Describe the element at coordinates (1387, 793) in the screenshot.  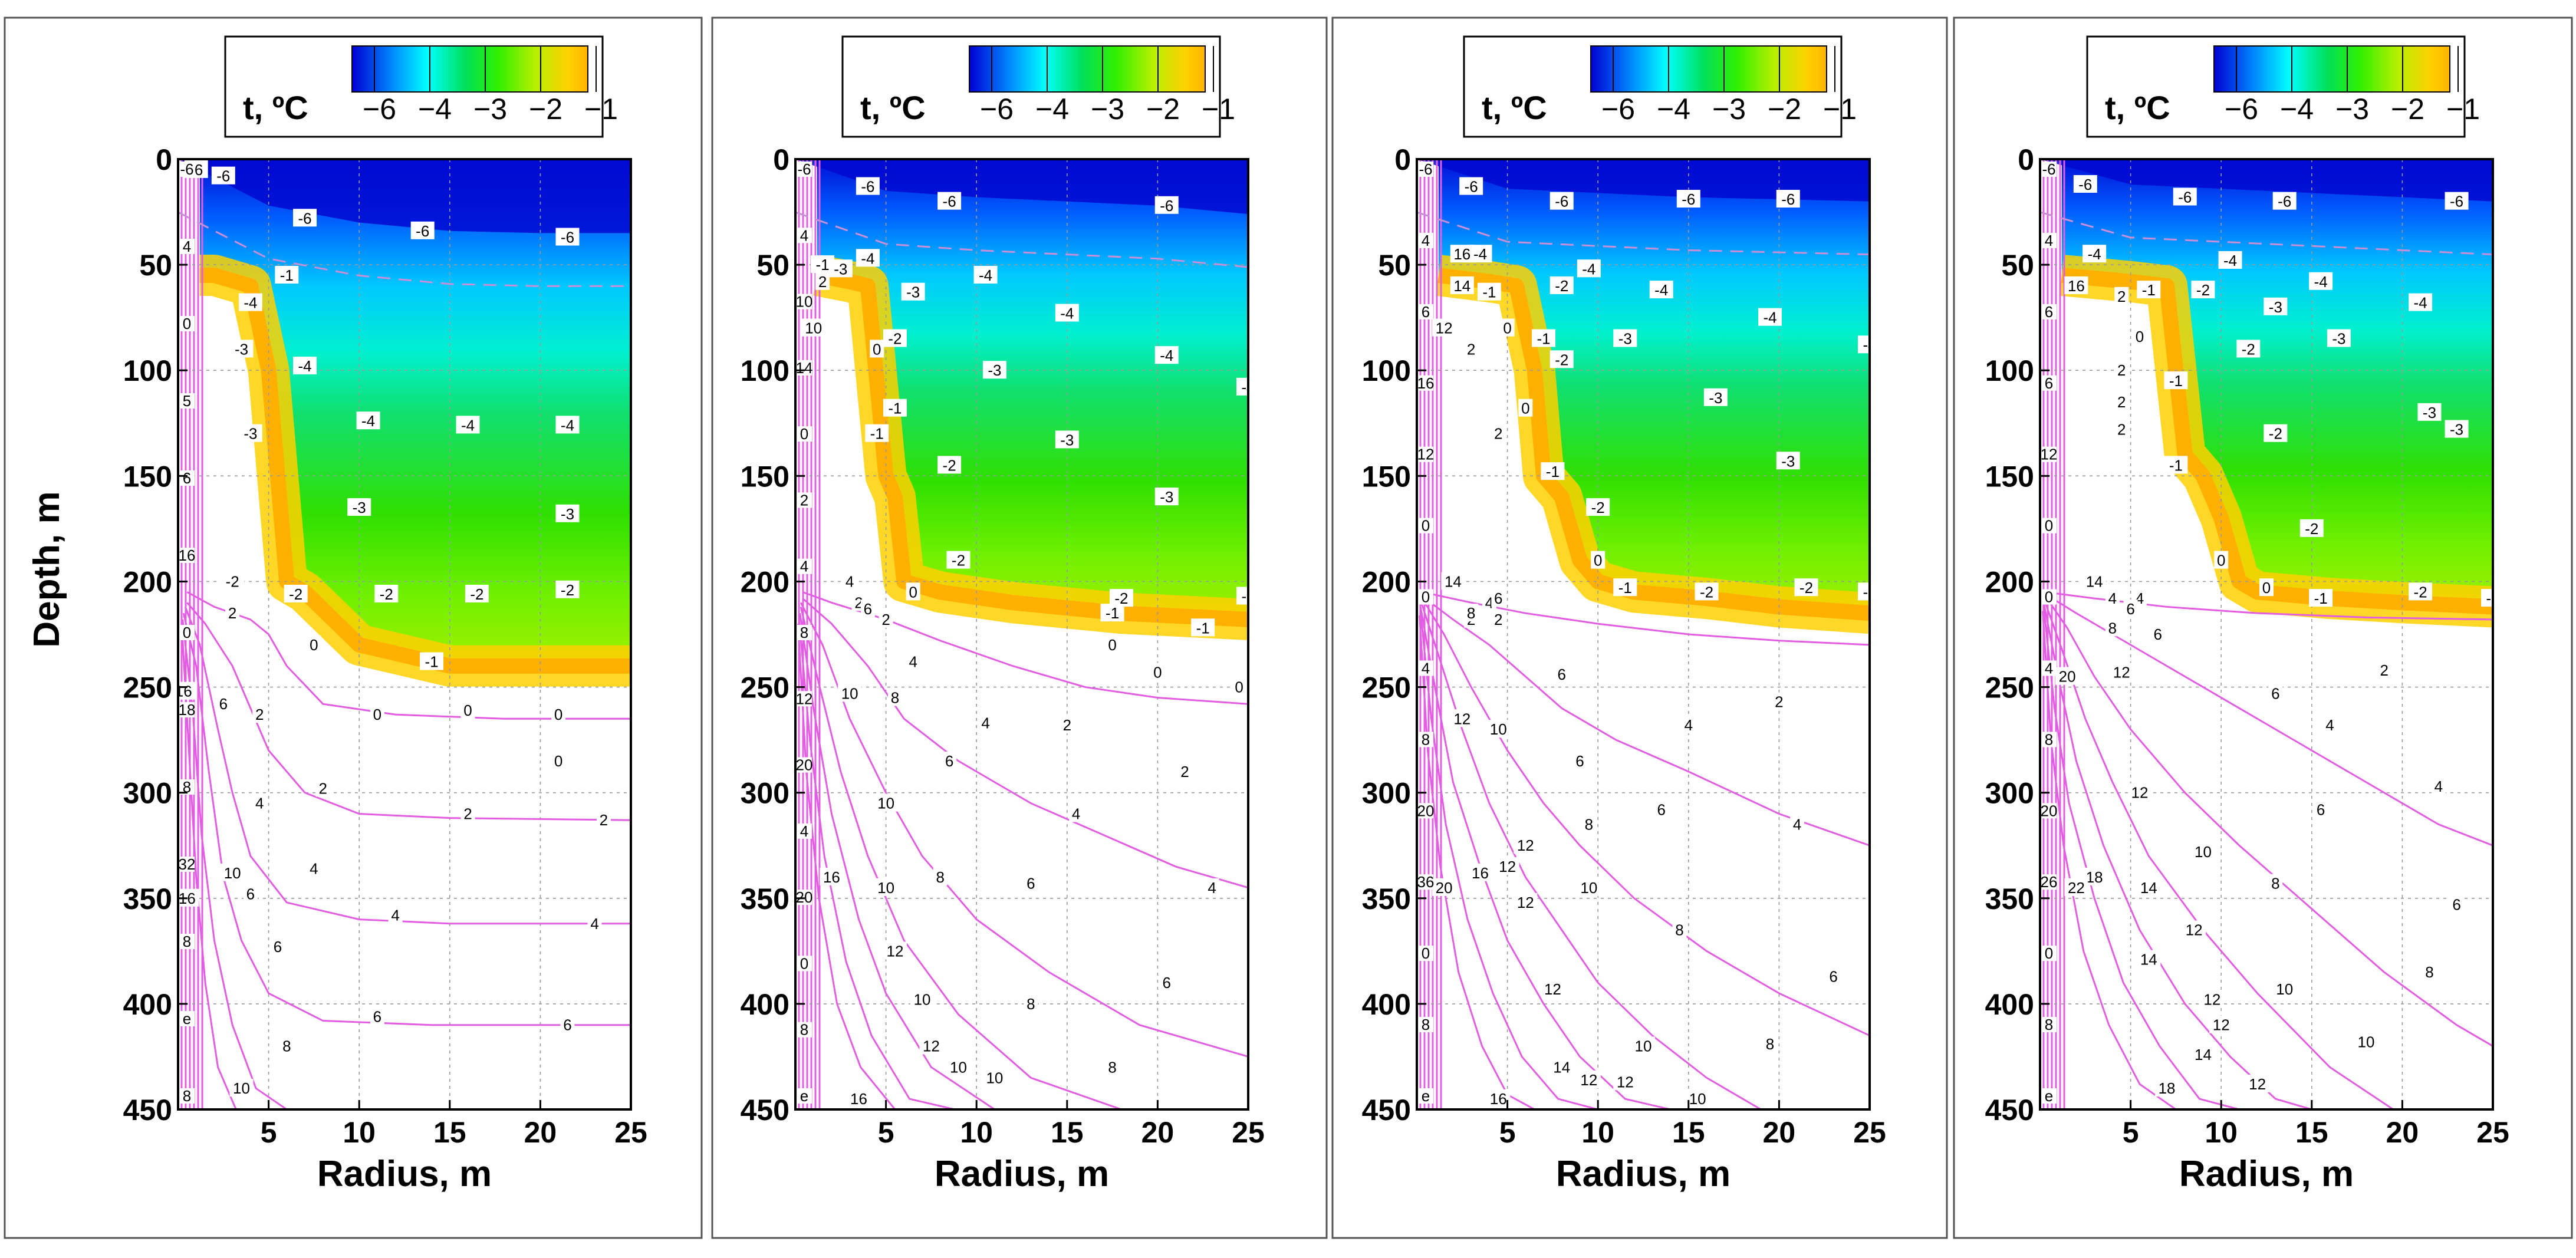
I see `y-tick-label: 300` at that location.